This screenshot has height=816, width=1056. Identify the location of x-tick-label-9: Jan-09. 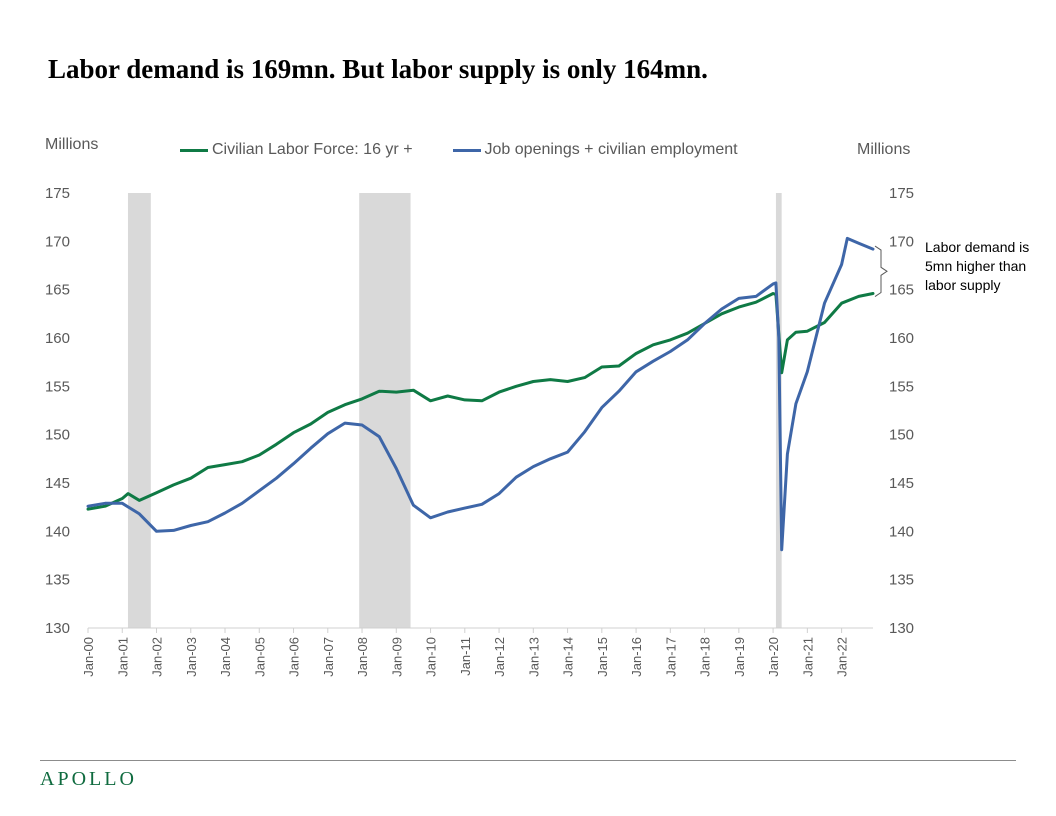
(396, 657).